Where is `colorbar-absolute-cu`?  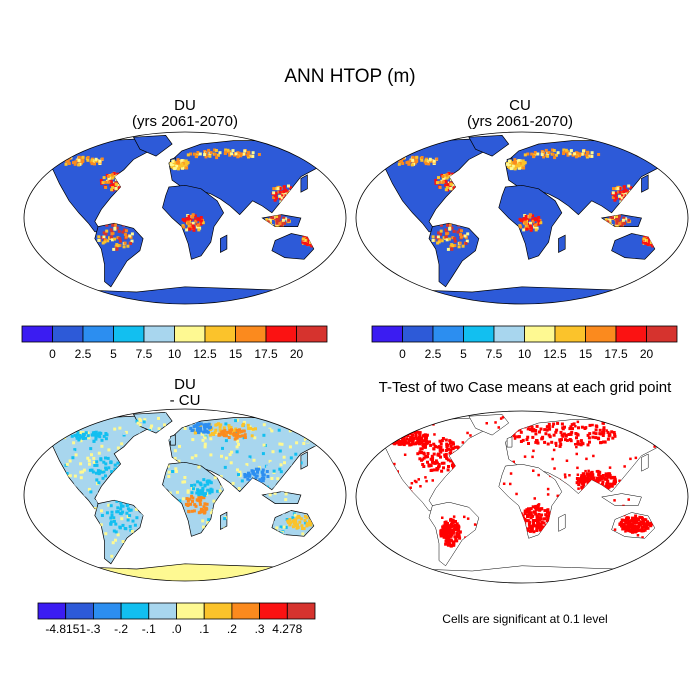 colorbar-absolute-cu is located at coordinates (524, 334).